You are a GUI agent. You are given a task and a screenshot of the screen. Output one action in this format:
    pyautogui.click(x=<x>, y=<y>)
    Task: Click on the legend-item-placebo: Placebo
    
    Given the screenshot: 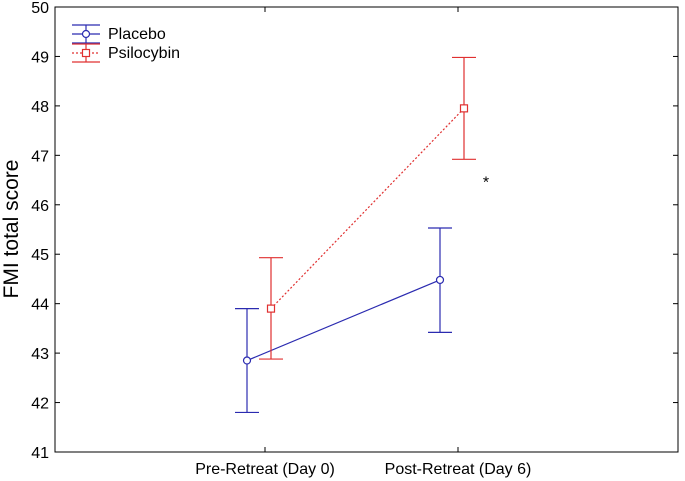 What is the action you would take?
    pyautogui.click(x=119, y=34)
    